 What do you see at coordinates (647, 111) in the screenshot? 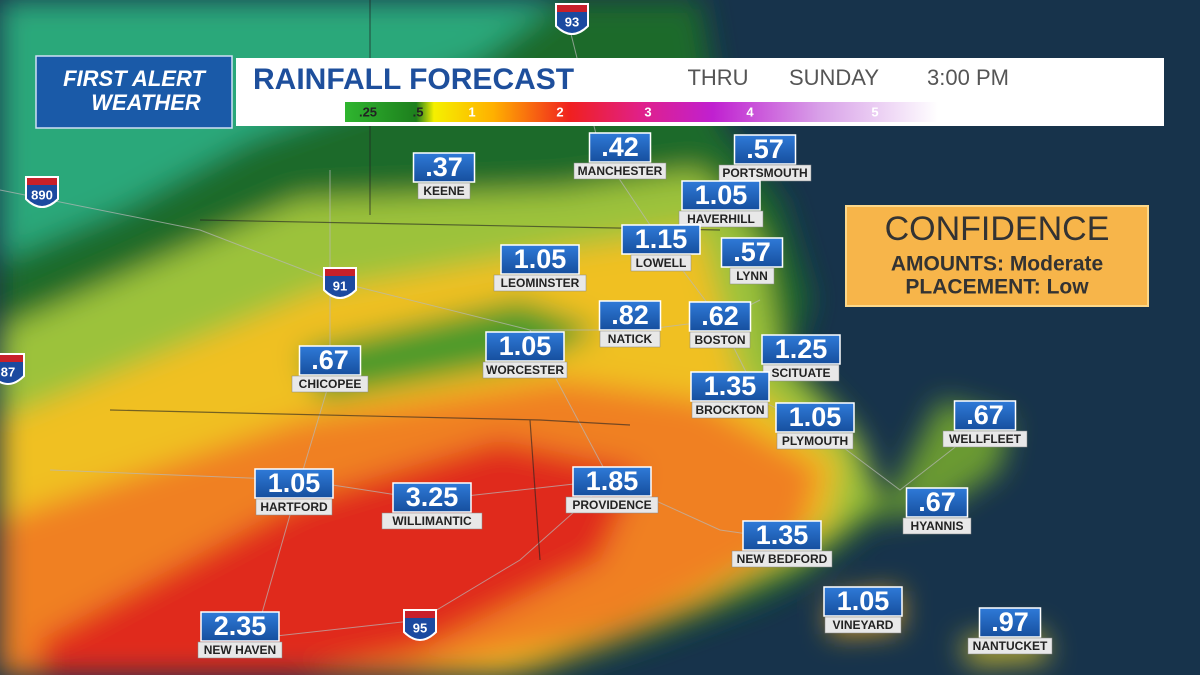
I see `scale-label: 3` at bounding box center [647, 111].